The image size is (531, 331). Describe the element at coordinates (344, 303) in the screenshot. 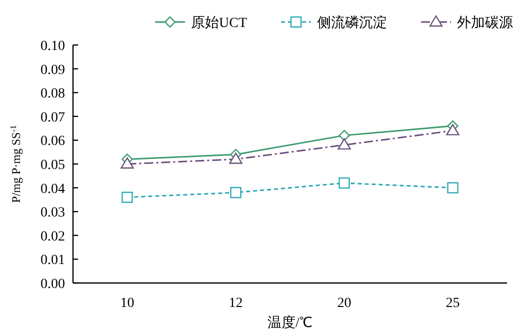

I see `x-tick-label: 20` at that location.